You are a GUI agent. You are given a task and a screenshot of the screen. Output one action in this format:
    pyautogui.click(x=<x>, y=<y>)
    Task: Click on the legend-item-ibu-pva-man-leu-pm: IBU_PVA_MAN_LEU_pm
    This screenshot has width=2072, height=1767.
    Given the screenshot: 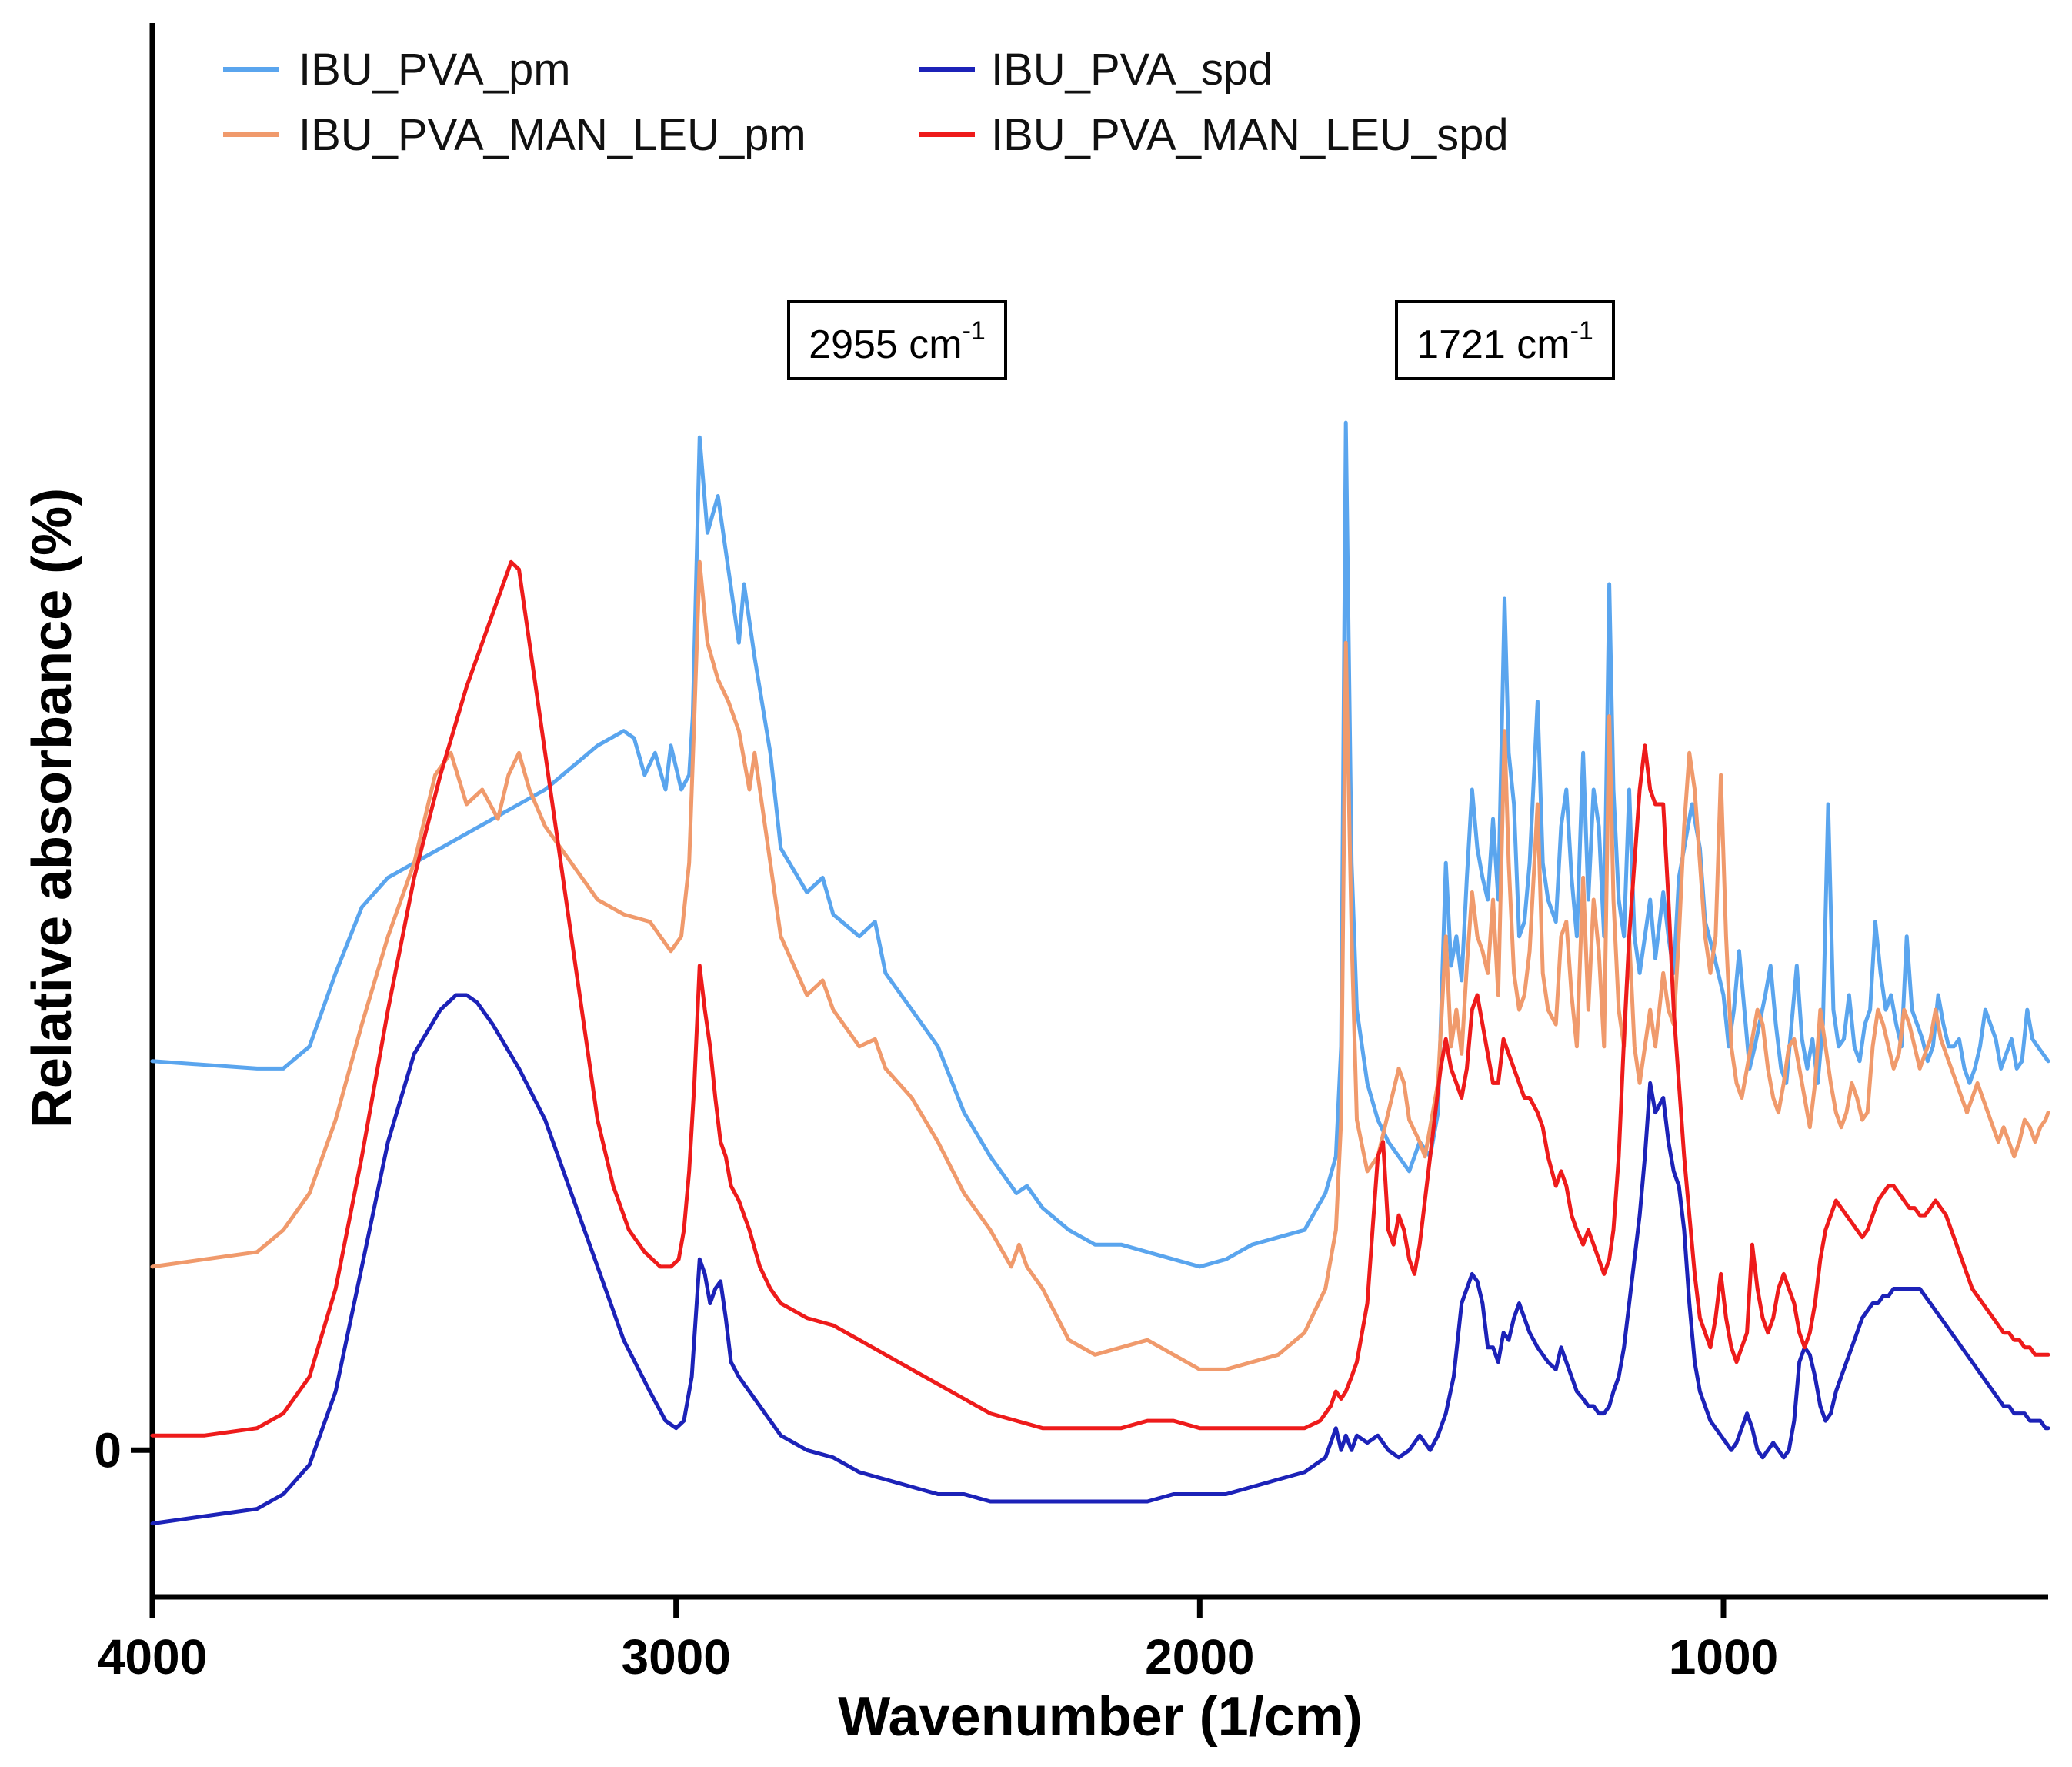 What is the action you would take?
    pyautogui.click(x=514, y=135)
    